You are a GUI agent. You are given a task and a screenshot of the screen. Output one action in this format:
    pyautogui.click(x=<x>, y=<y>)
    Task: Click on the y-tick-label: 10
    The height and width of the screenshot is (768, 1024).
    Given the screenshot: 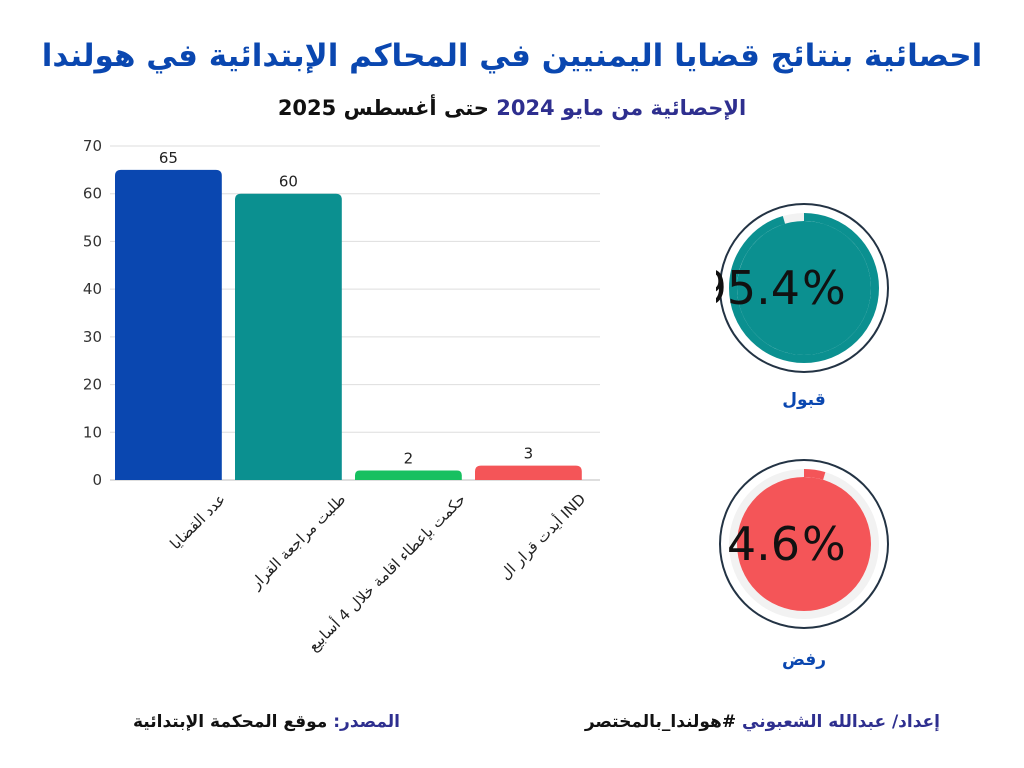 What is the action you would take?
    pyautogui.click(x=92, y=432)
    